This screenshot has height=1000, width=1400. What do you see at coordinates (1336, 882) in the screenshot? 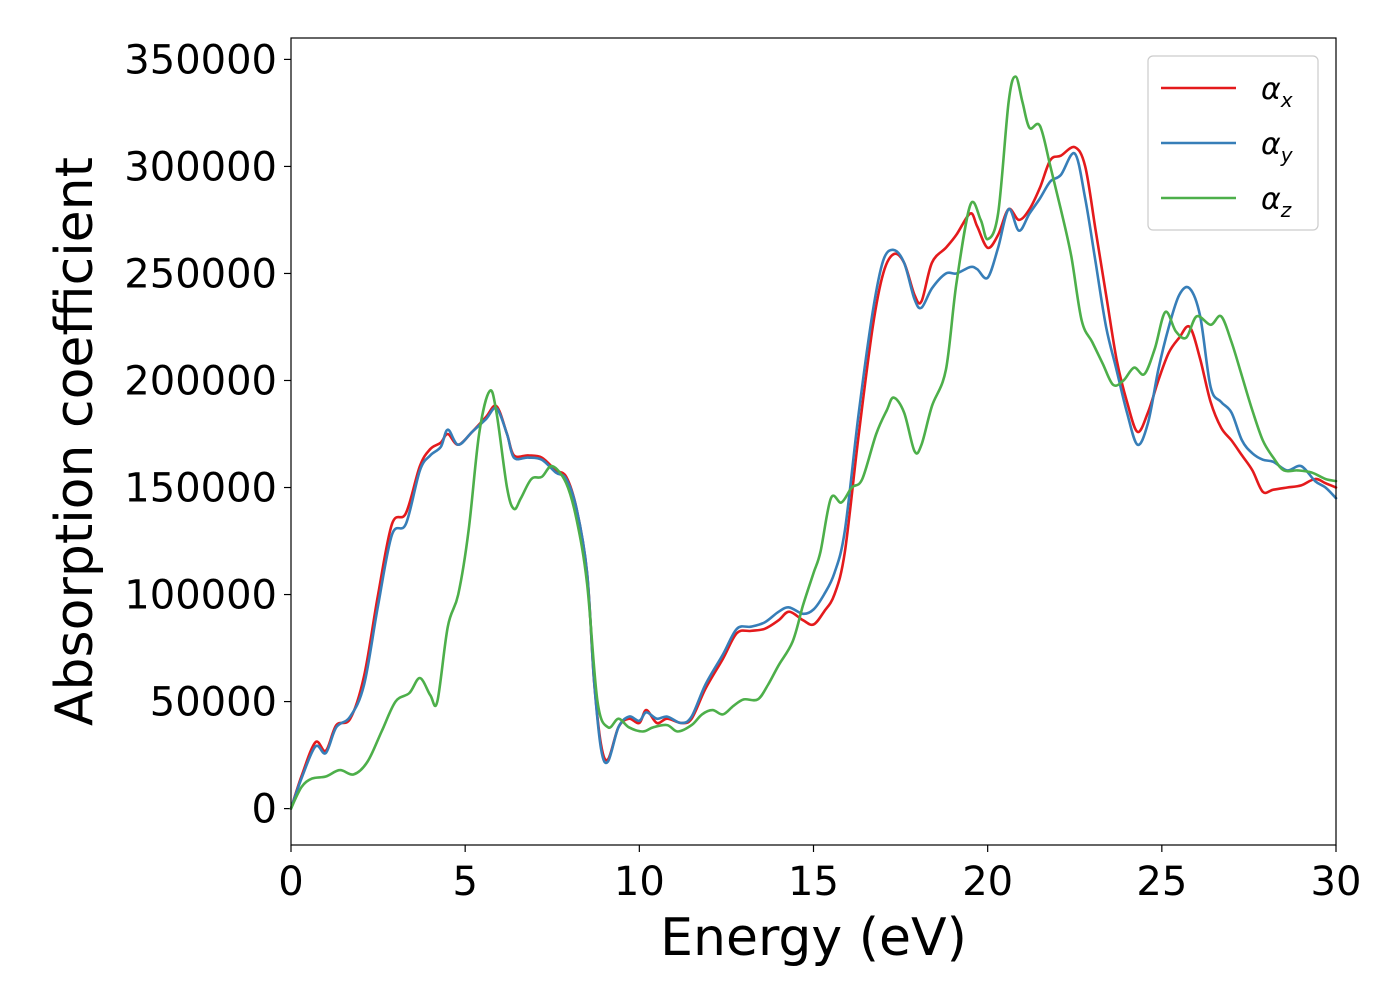
I see `x-tick-label: 30` at bounding box center [1336, 882].